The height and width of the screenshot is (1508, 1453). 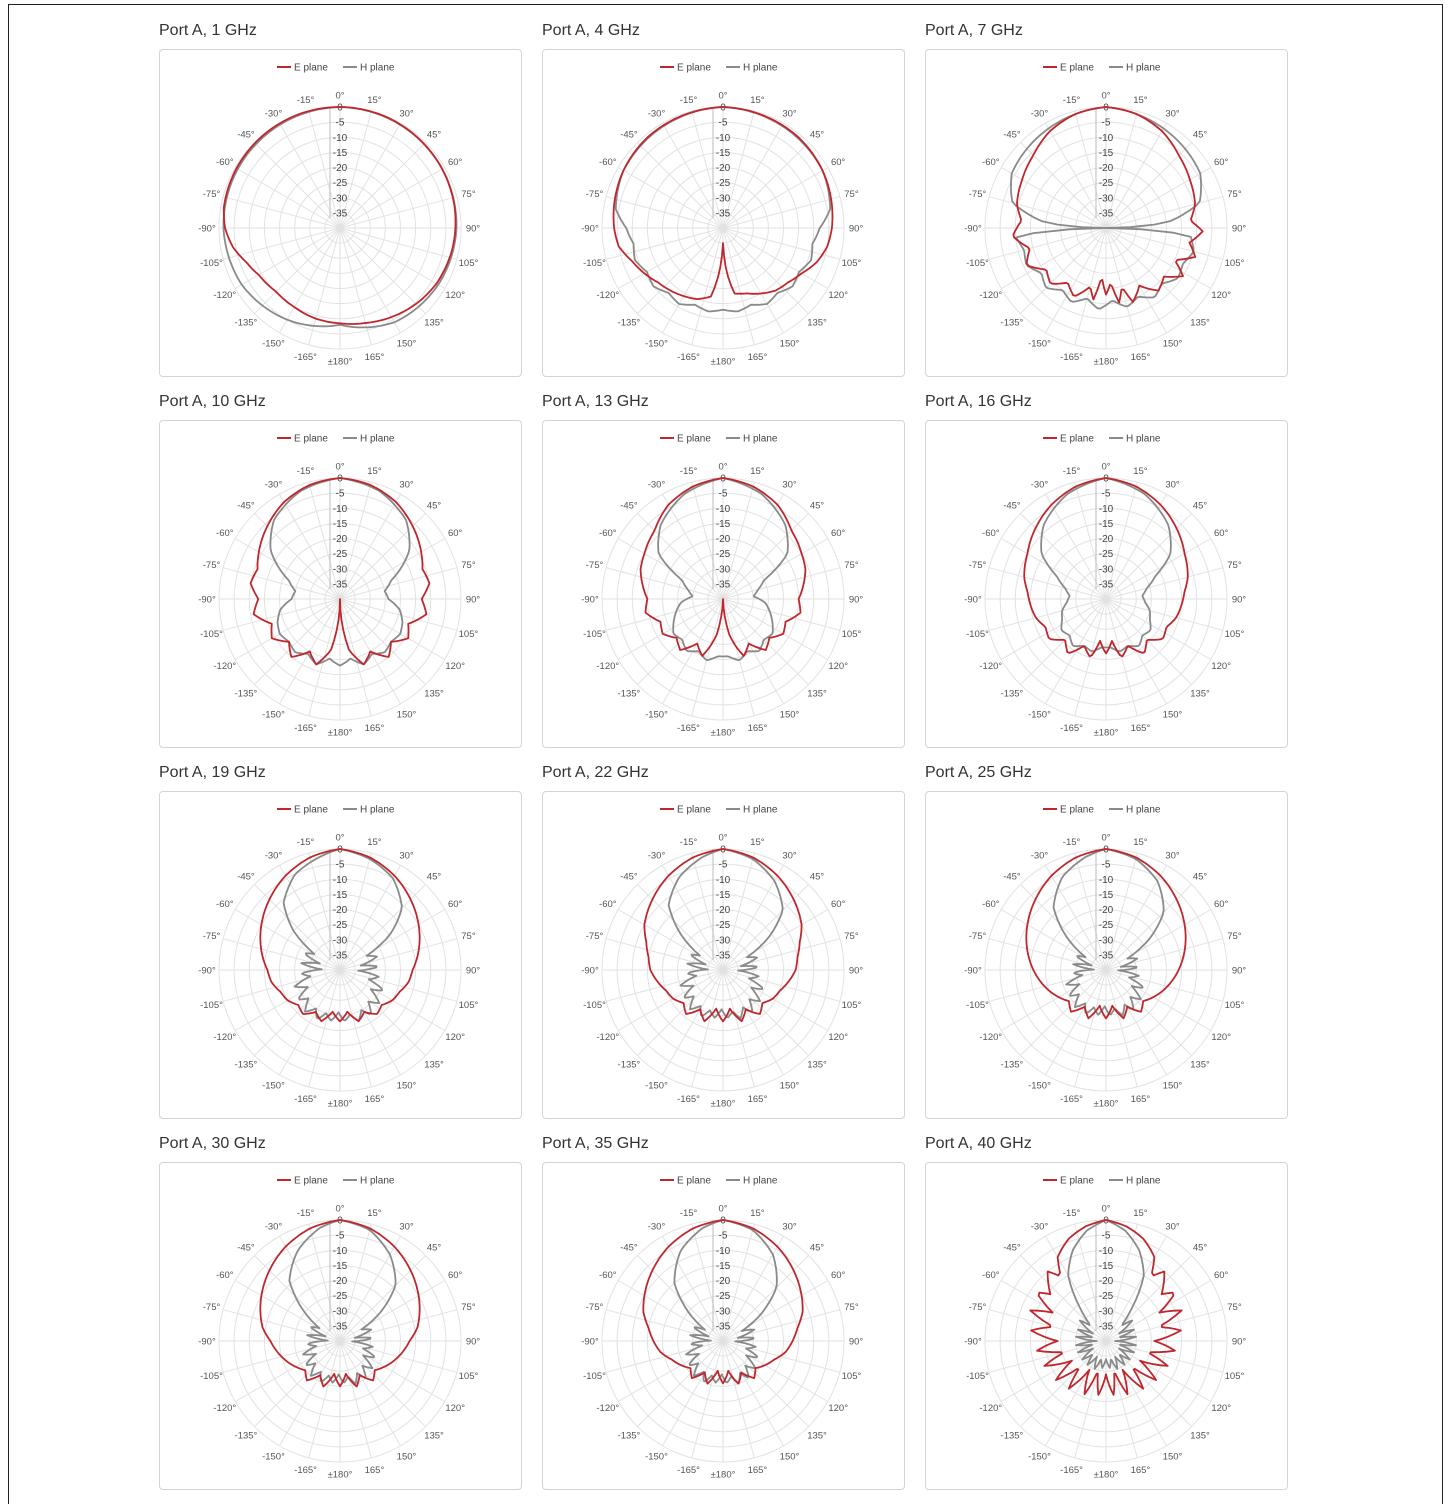 What do you see at coordinates (991, 1275) in the screenshot?
I see `angle-tick-label: -60°` at bounding box center [991, 1275].